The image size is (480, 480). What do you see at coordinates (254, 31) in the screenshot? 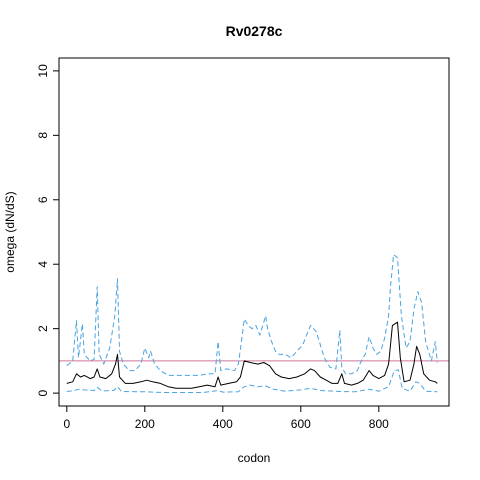
I see `chart-title: Rv0278c` at bounding box center [254, 31].